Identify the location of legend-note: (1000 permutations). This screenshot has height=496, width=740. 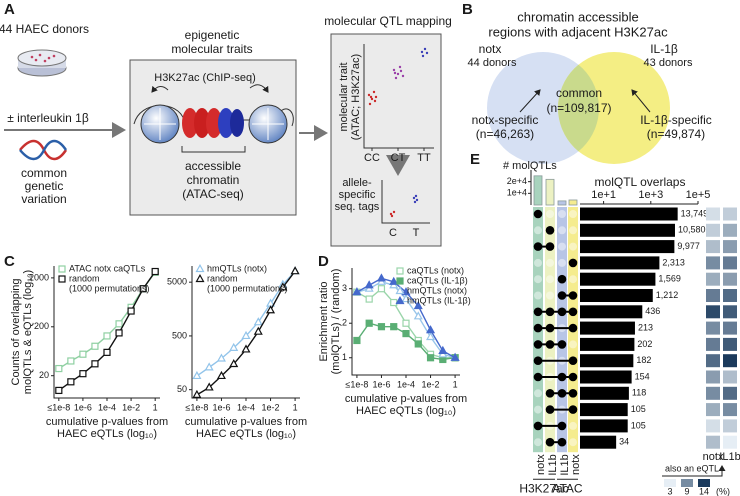
(247, 288).